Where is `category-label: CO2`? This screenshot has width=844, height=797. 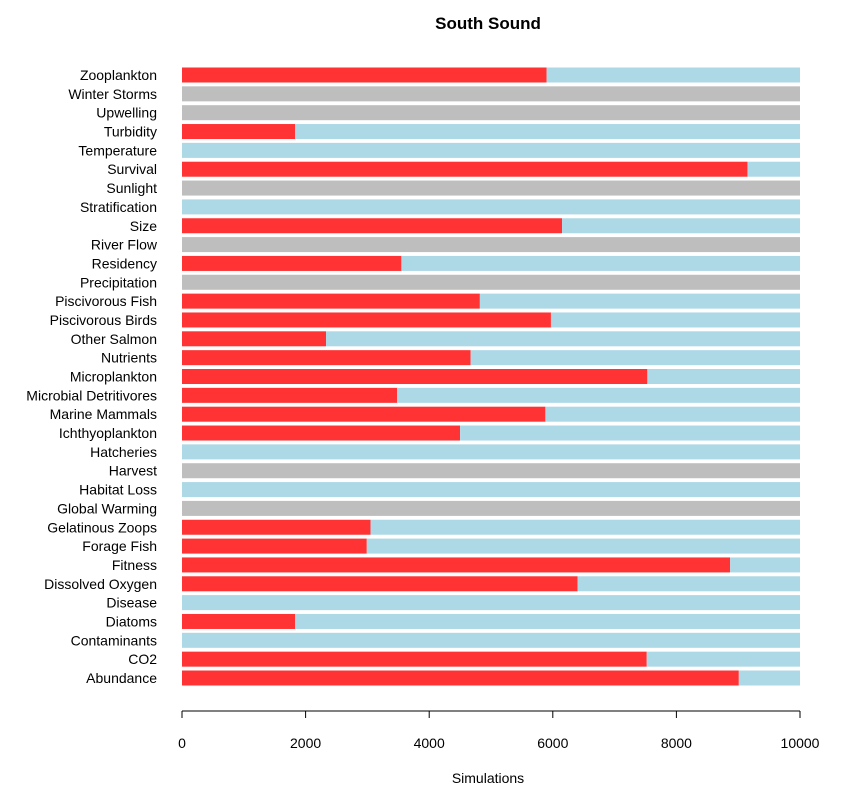
category-label: CO2 is located at coordinates (142, 659).